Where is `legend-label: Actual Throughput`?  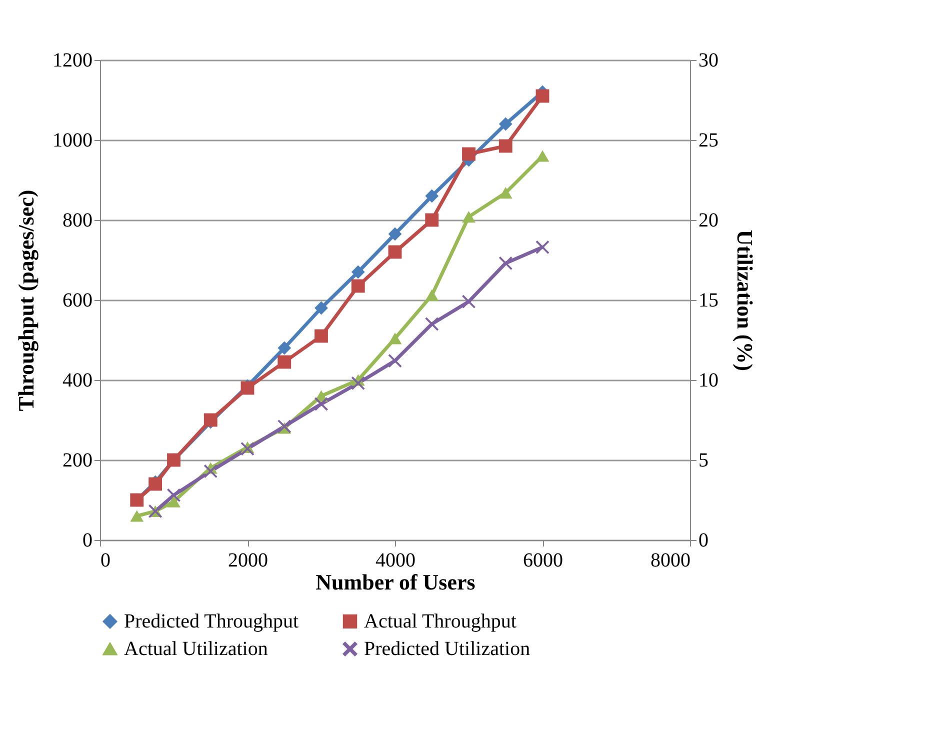
legend-label: Actual Throughput is located at coordinates (440, 621).